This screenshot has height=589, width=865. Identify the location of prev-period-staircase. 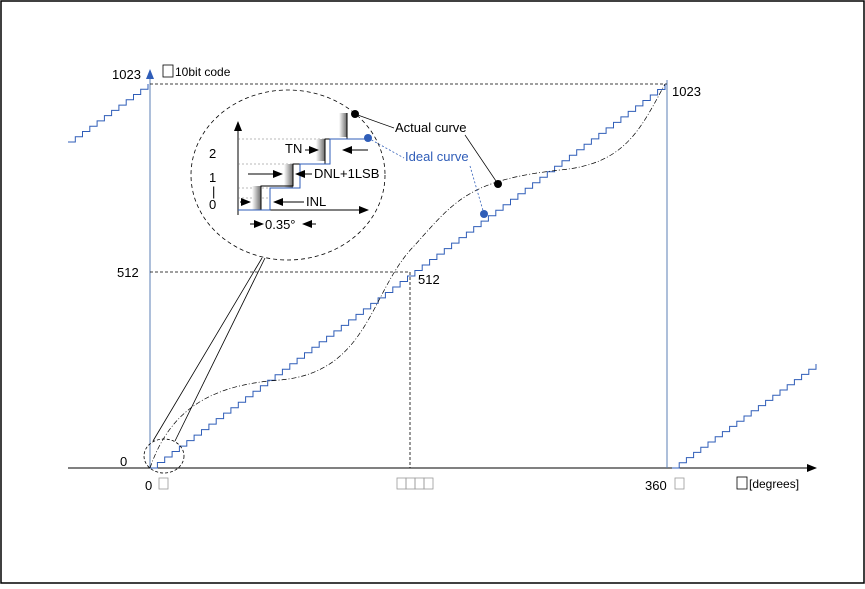
(108, 113).